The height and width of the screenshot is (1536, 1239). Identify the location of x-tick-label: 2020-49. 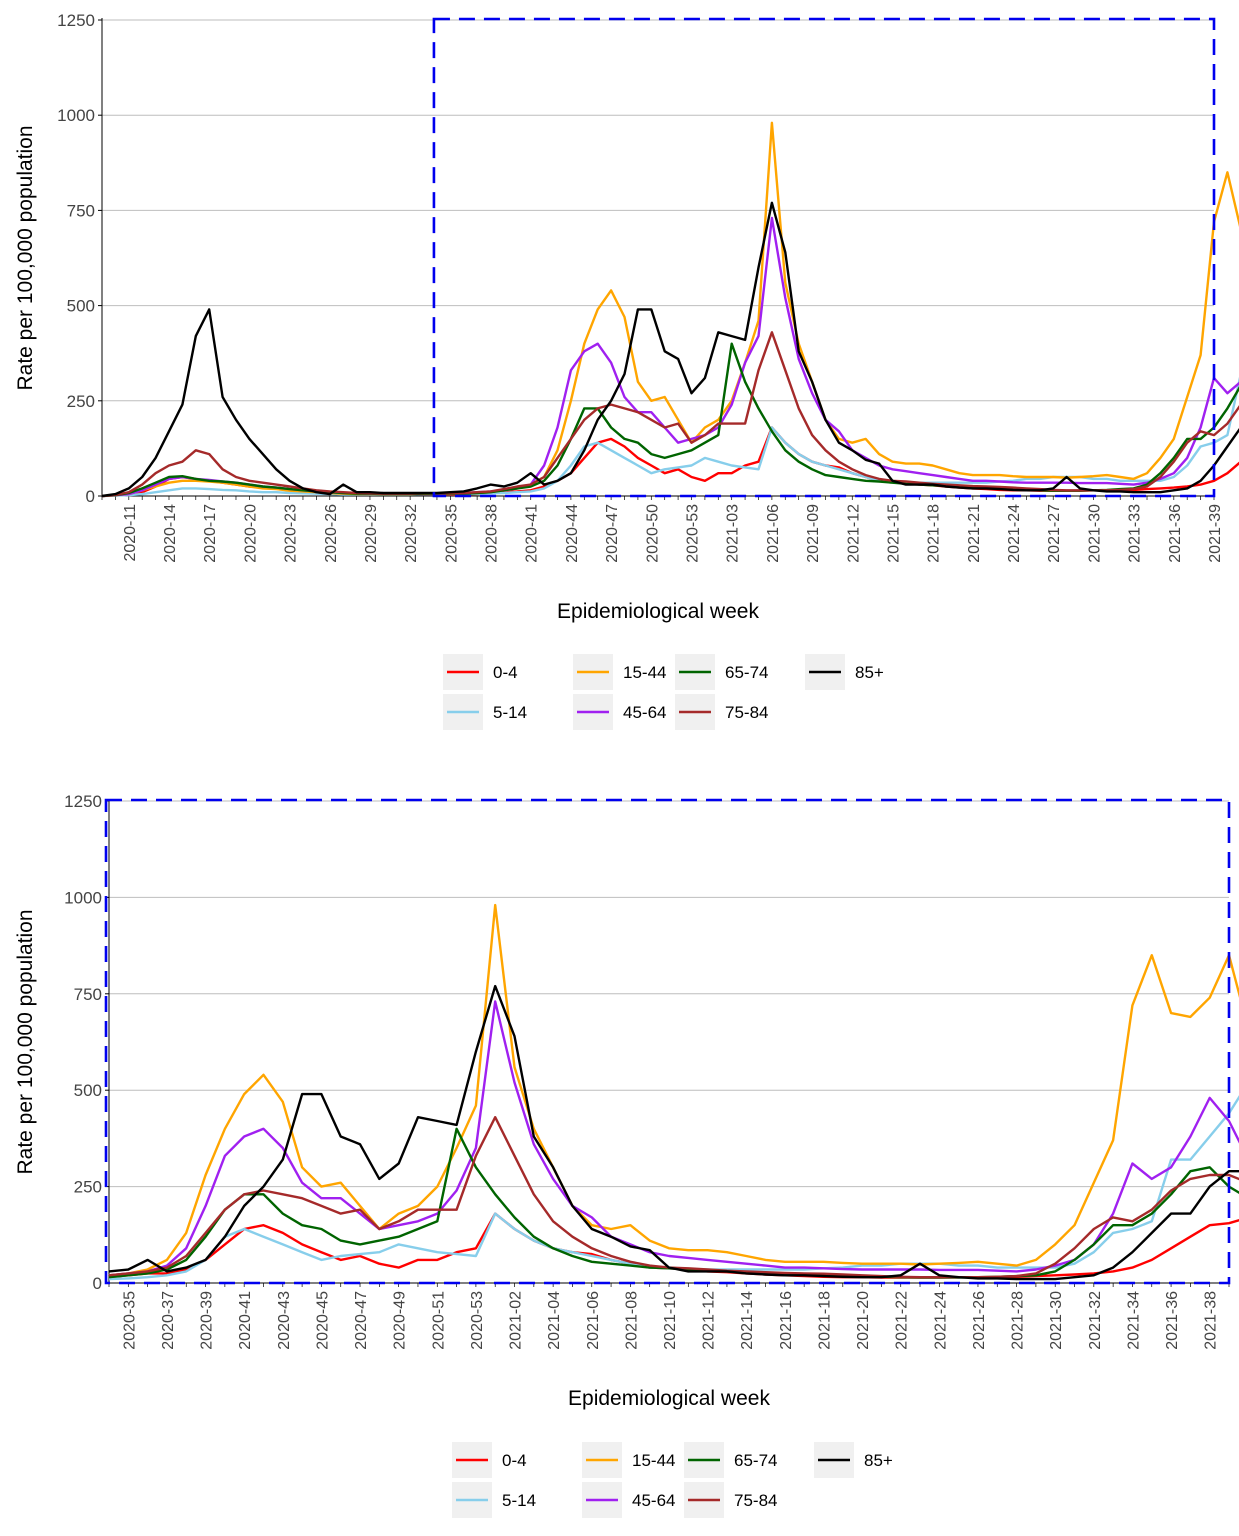
(400, 1320).